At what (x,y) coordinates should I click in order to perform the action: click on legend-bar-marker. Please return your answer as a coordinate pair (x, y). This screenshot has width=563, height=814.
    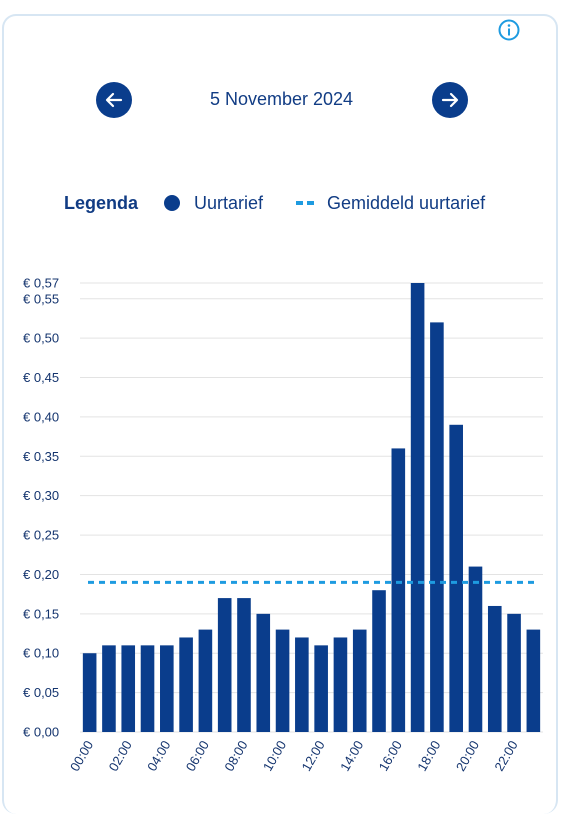
    Looking at the image, I should click on (172, 203).